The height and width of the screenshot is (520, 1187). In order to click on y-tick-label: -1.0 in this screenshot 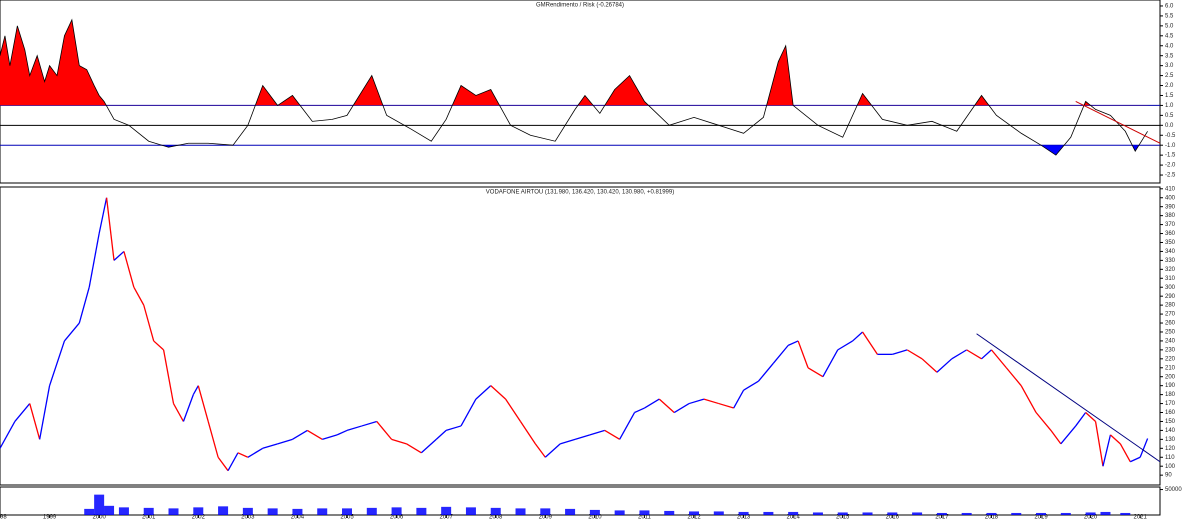, I will do `click(1170, 146)`.